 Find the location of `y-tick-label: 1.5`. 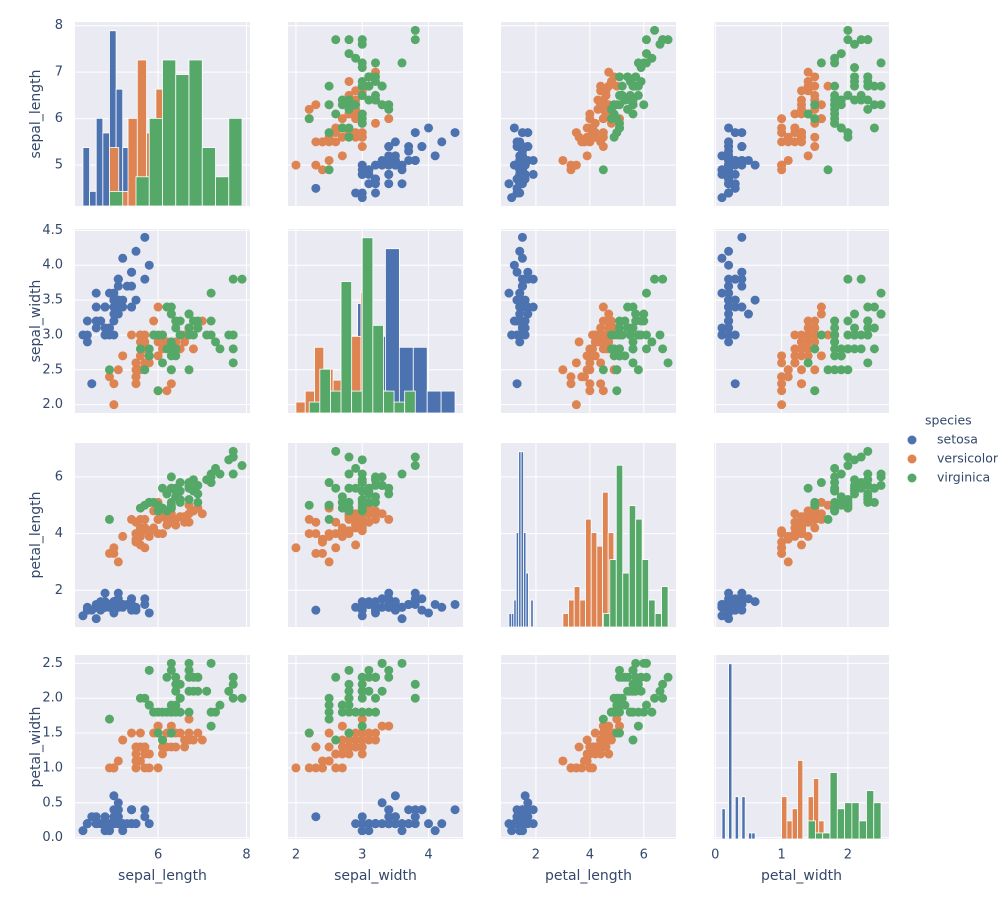

y-tick-label: 1.5 is located at coordinates (52, 733).